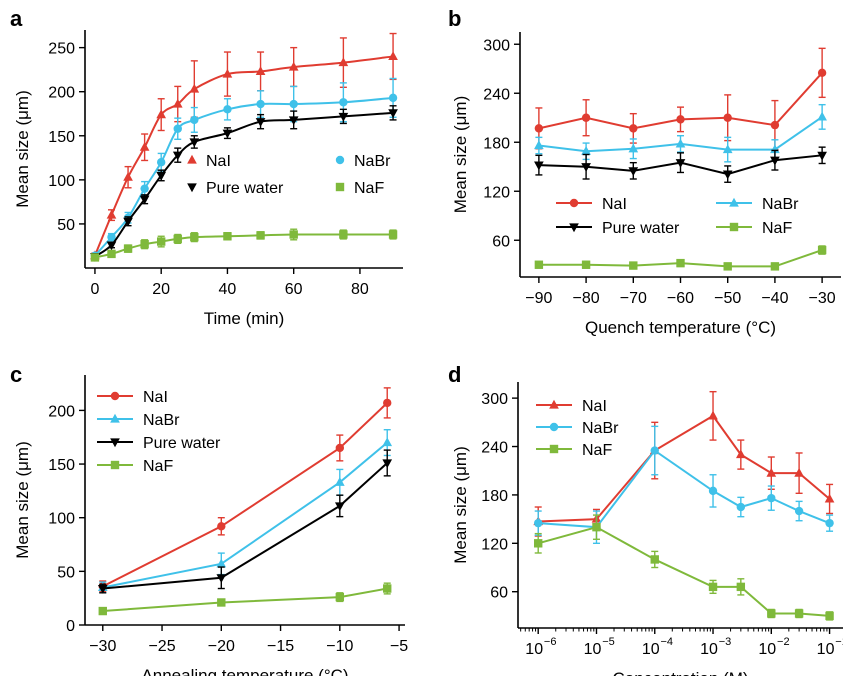 The height and width of the screenshot is (676, 843). I want to click on legend-label: NaF, so click(158, 466).